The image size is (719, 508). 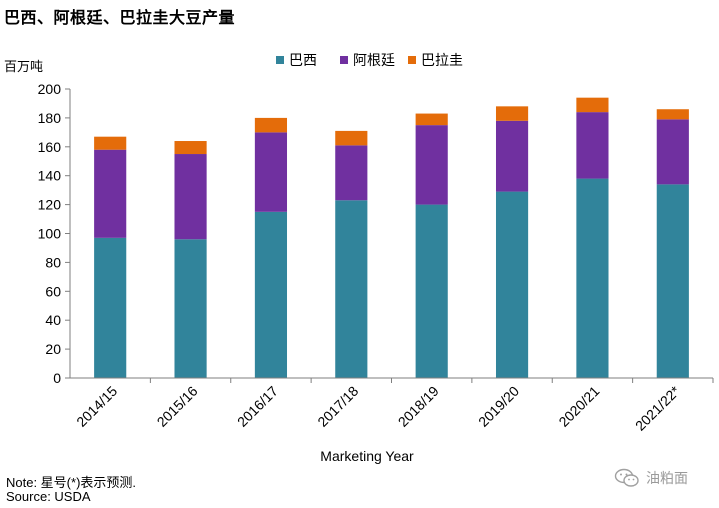 I want to click on y-tick-label: 160, so click(x=50, y=147).